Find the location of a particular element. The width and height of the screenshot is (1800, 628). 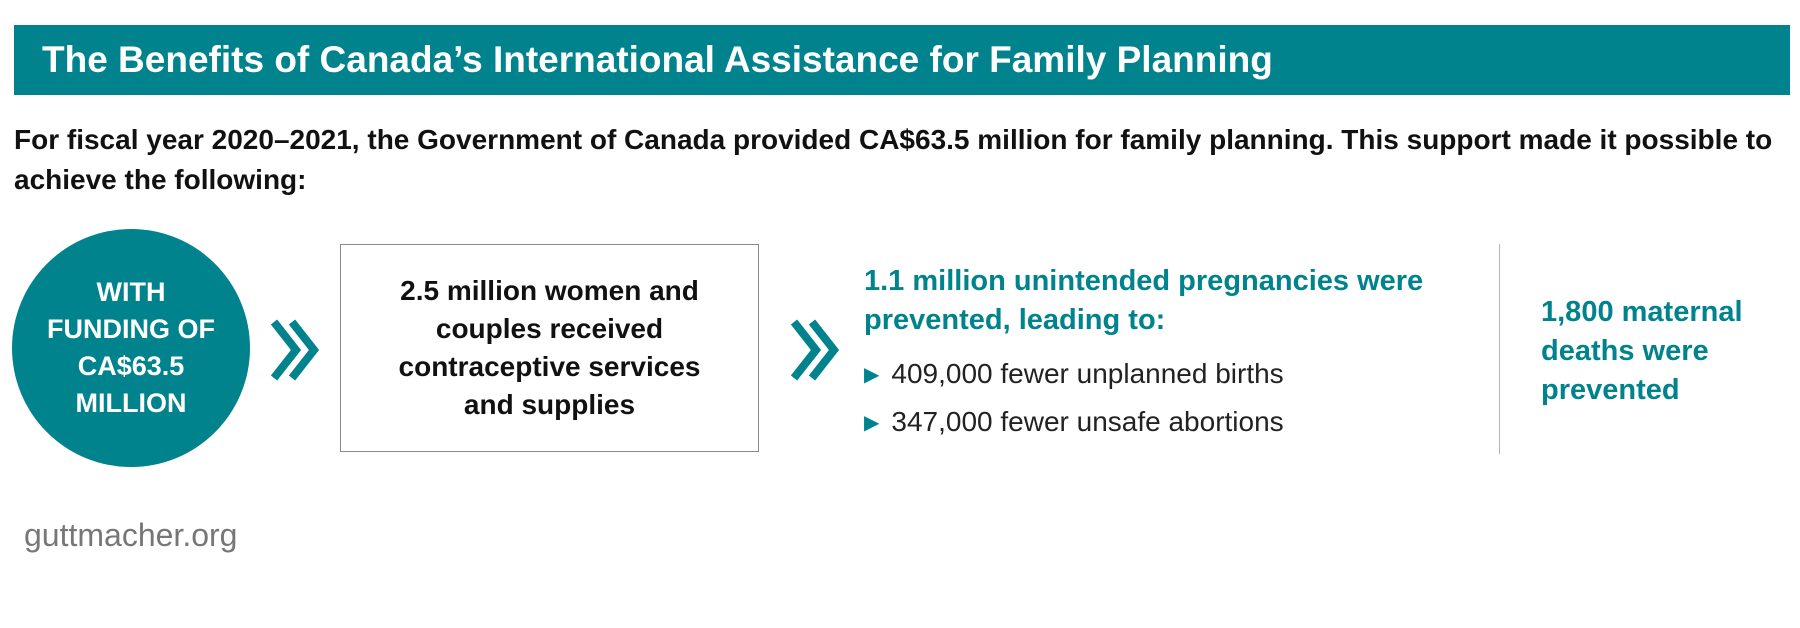

list-item-text: 409,000 fewer unplanned births is located at coordinates (1087, 373).